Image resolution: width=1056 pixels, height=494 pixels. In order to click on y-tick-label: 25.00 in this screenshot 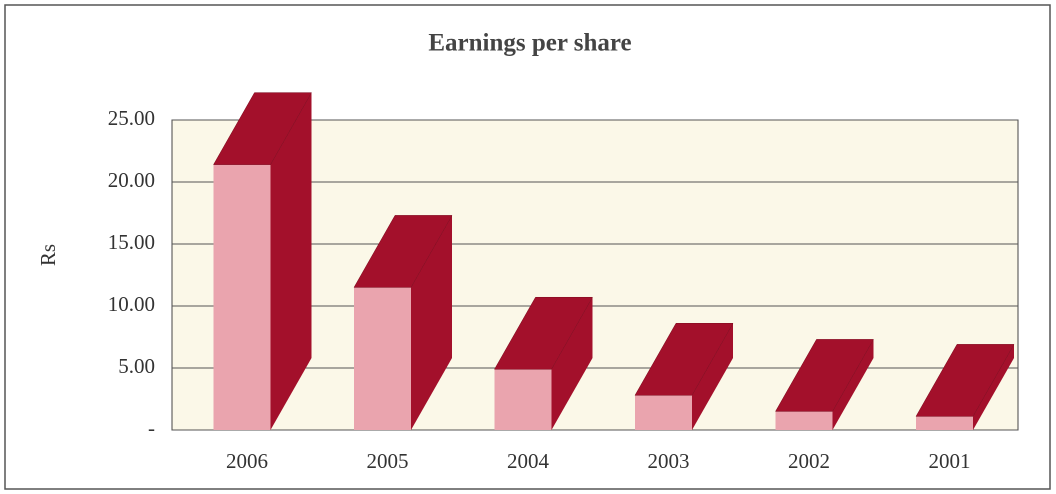, I will do `click(131, 118)`.